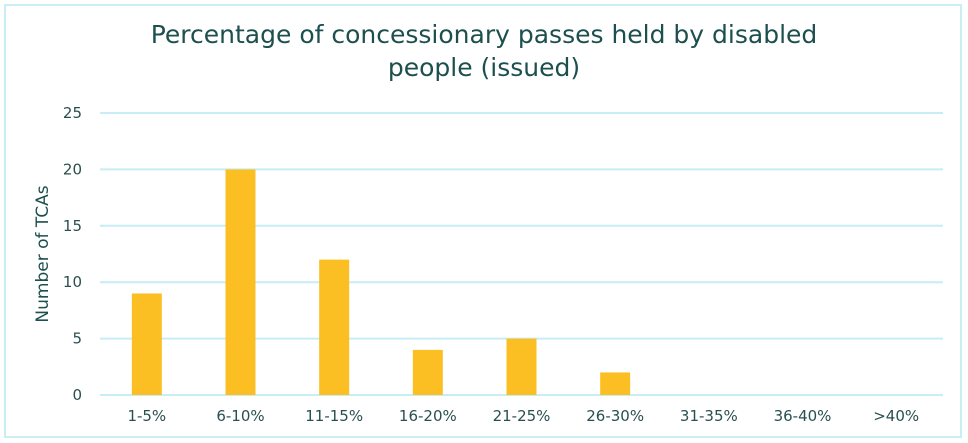  Describe the element at coordinates (240, 282) in the screenshot. I see `bar-6-10%` at that location.